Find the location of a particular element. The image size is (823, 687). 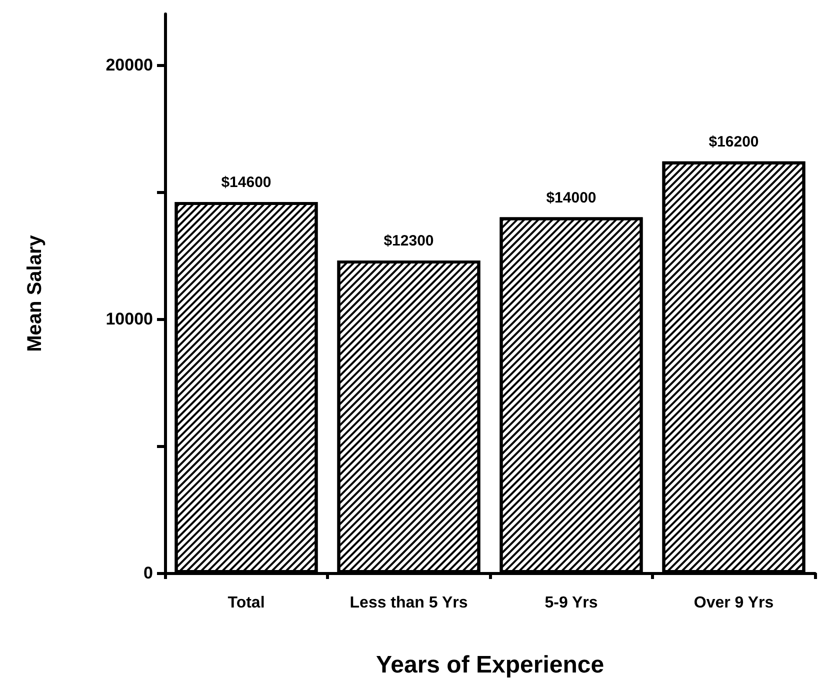

x-tick-label: Over 9 Yrs is located at coordinates (734, 603).